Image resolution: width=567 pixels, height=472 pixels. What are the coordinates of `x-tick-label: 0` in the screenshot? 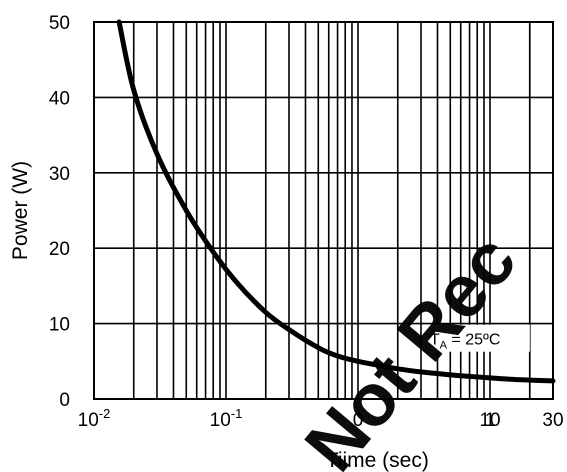 It's located at (358, 420).